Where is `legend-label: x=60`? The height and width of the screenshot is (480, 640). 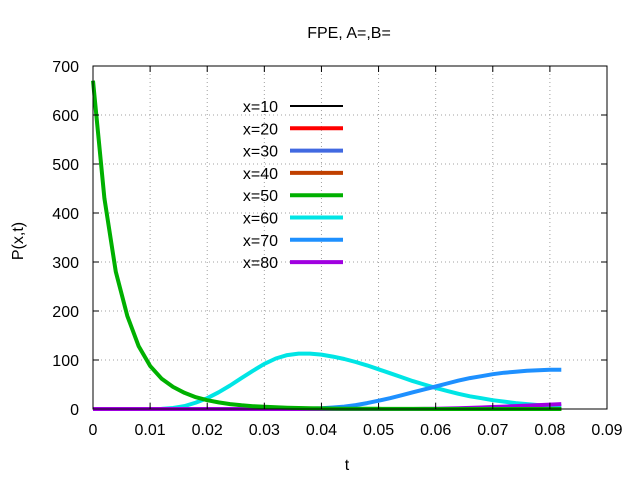
legend-label: x=60 is located at coordinates (260, 219).